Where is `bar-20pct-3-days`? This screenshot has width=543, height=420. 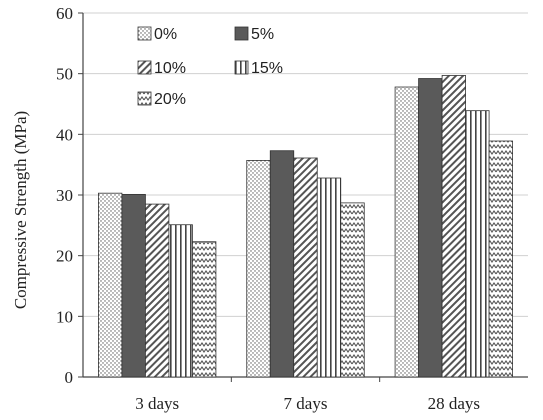 bar-20pct-3-days is located at coordinates (204, 309).